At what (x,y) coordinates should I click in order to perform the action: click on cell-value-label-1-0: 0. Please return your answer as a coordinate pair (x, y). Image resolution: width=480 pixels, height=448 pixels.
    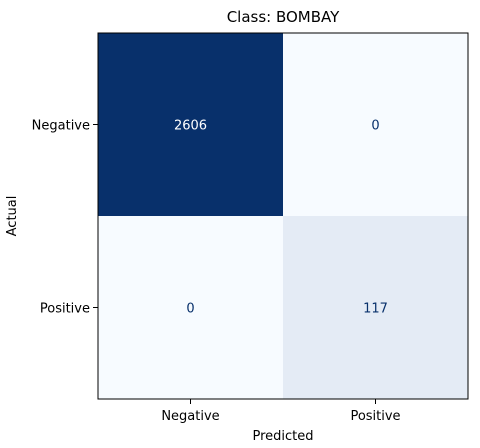
    Looking at the image, I should click on (190, 309).